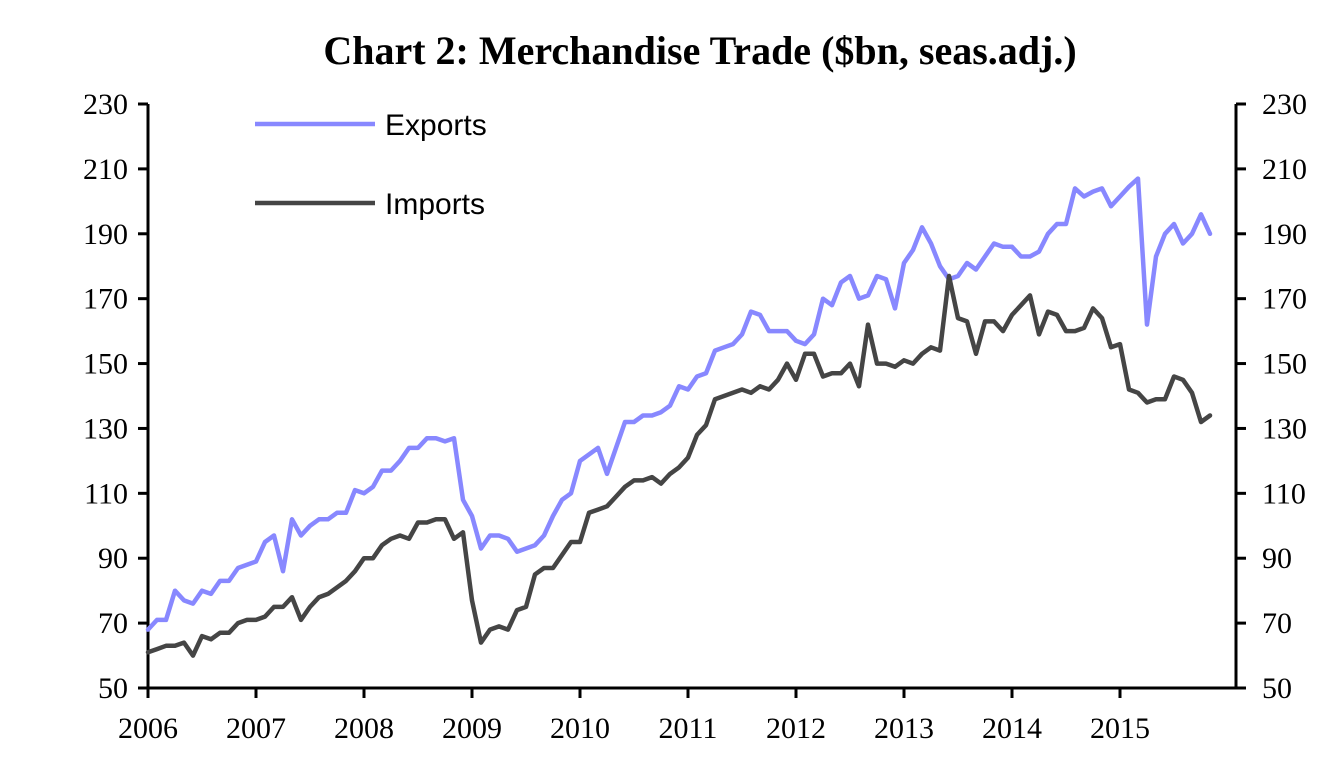  What do you see at coordinates (105, 299) in the screenshot?
I see `y-tick-label-left: 170` at bounding box center [105, 299].